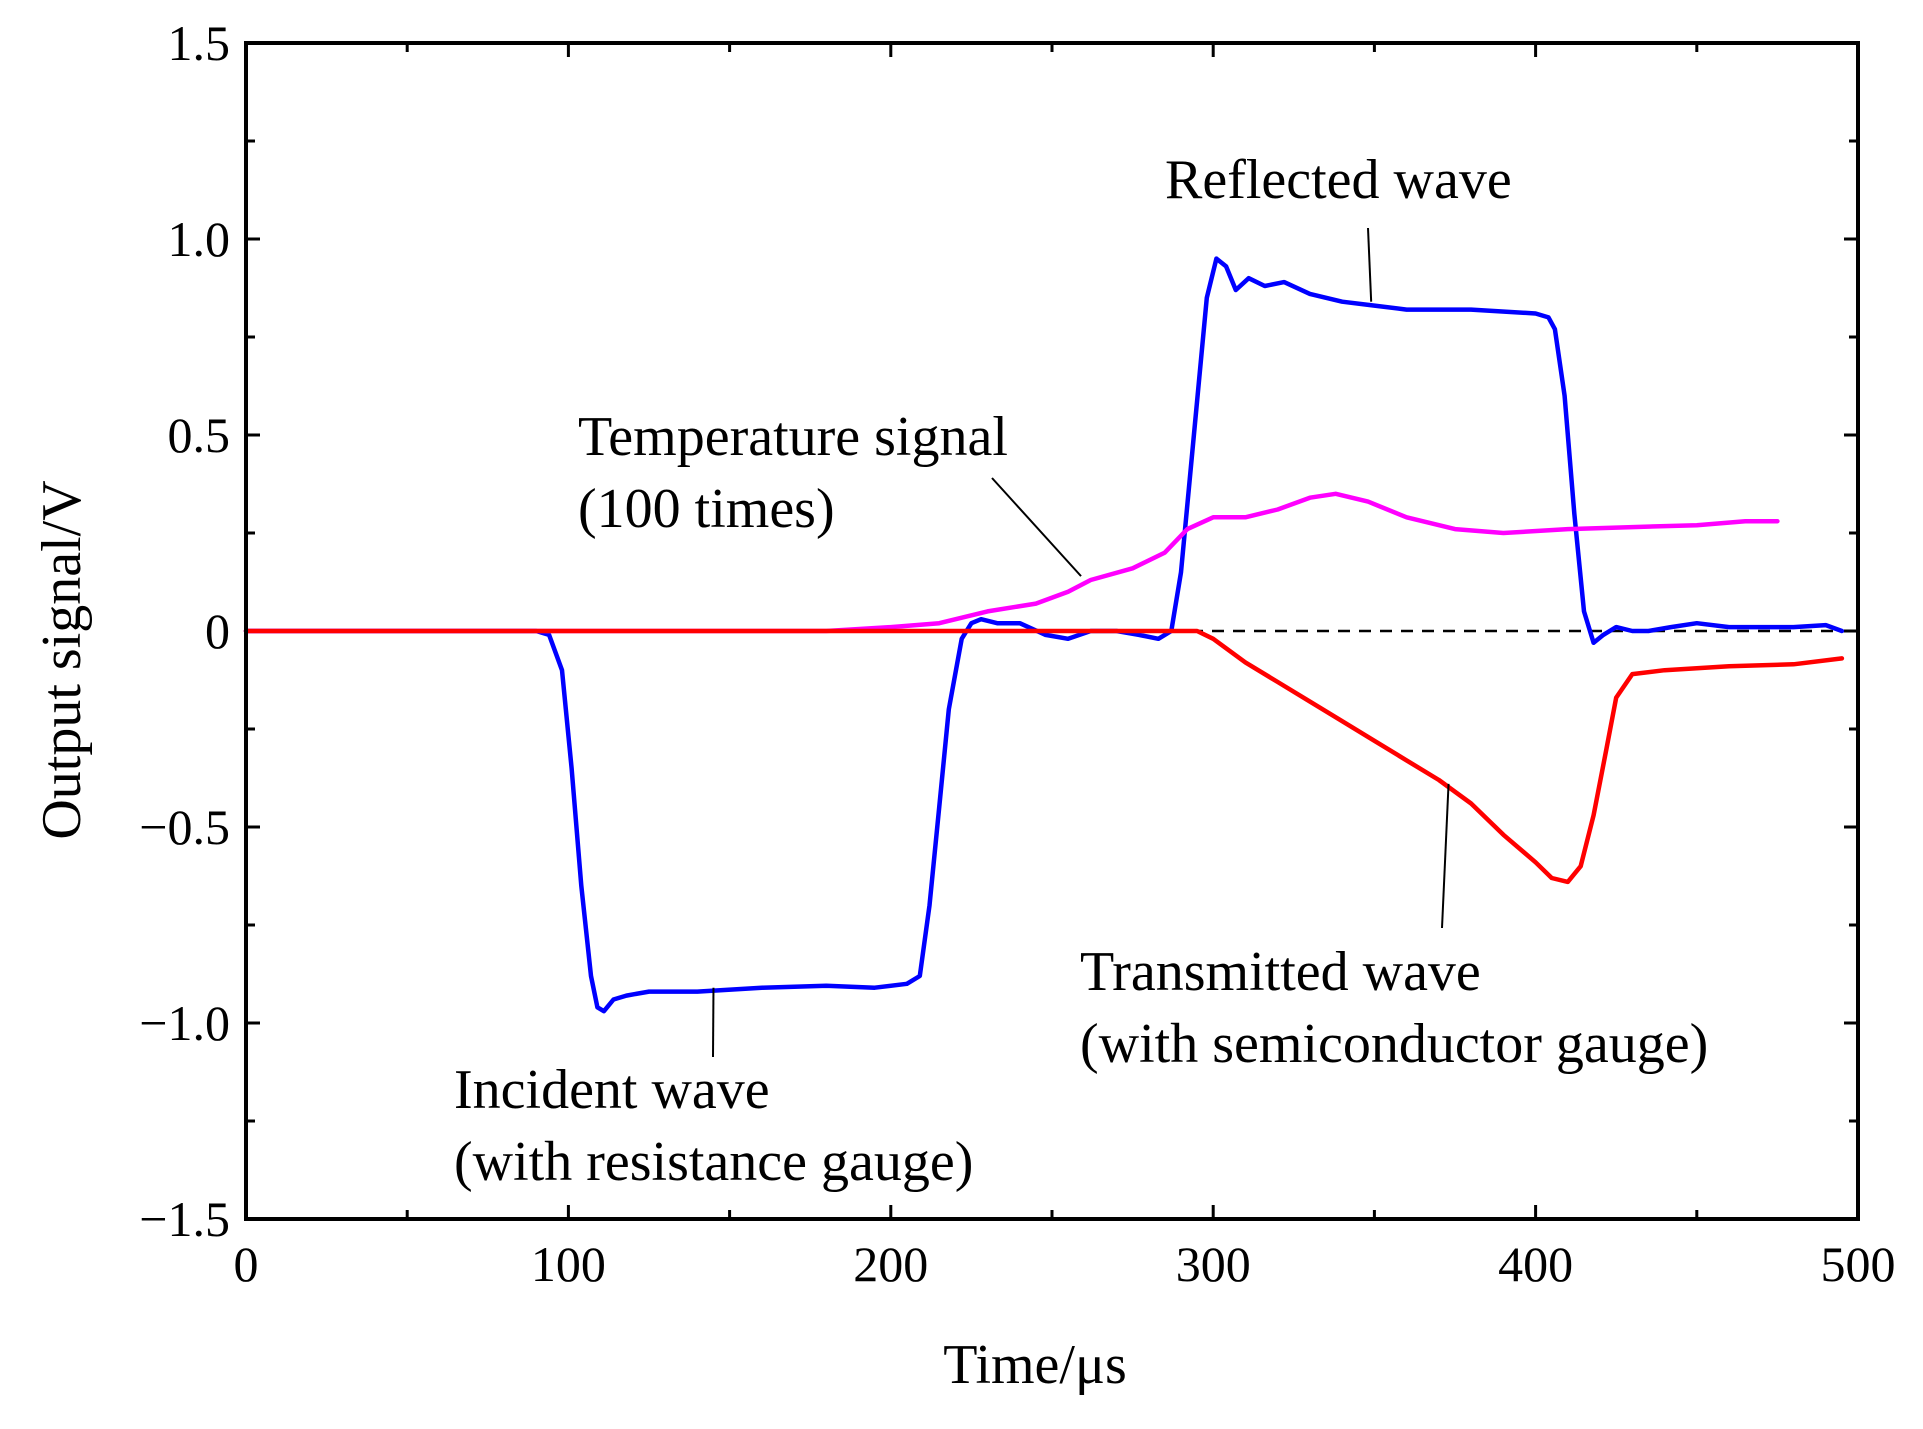 This screenshot has width=1923, height=1429. I want to click on series-line-transmitted, so click(1044, 756).